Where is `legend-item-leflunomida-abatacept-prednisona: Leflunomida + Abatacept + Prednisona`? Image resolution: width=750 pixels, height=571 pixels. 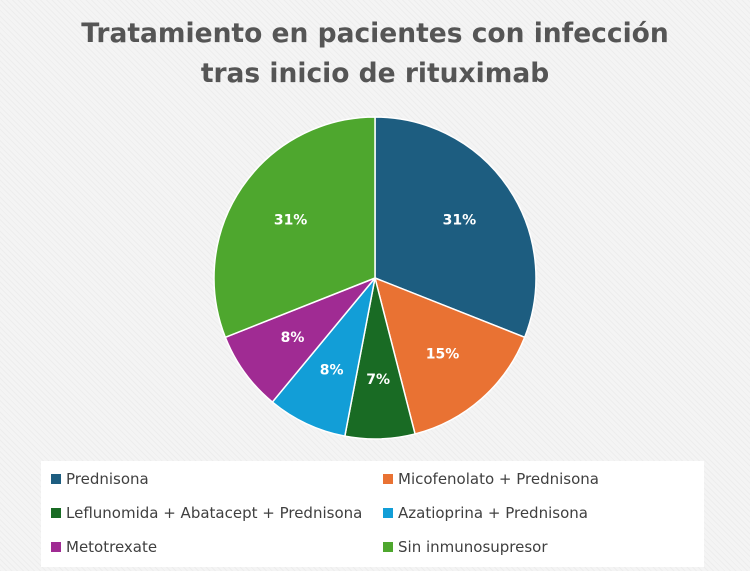 legend-item-leflunomida-abatacept-prednisona: Leflunomida + Abatacept + Prednisona is located at coordinates (206, 513).